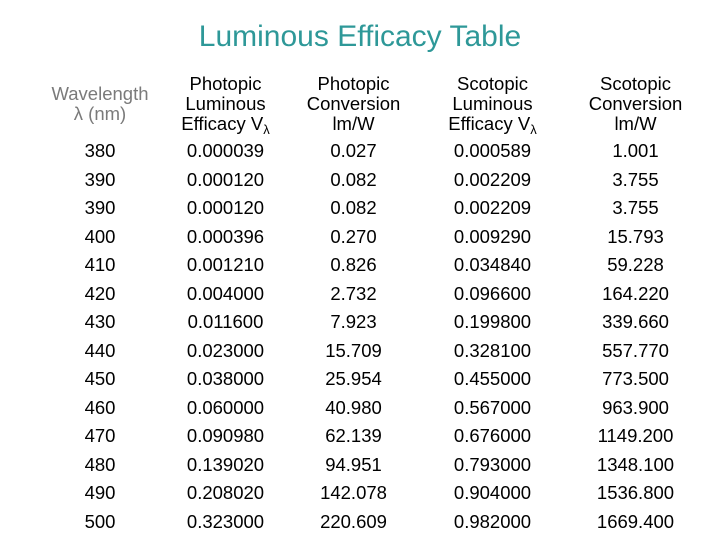  I want to click on table-row: 440 0.023000 15.709 0.328100 557.770, so click(371, 351).